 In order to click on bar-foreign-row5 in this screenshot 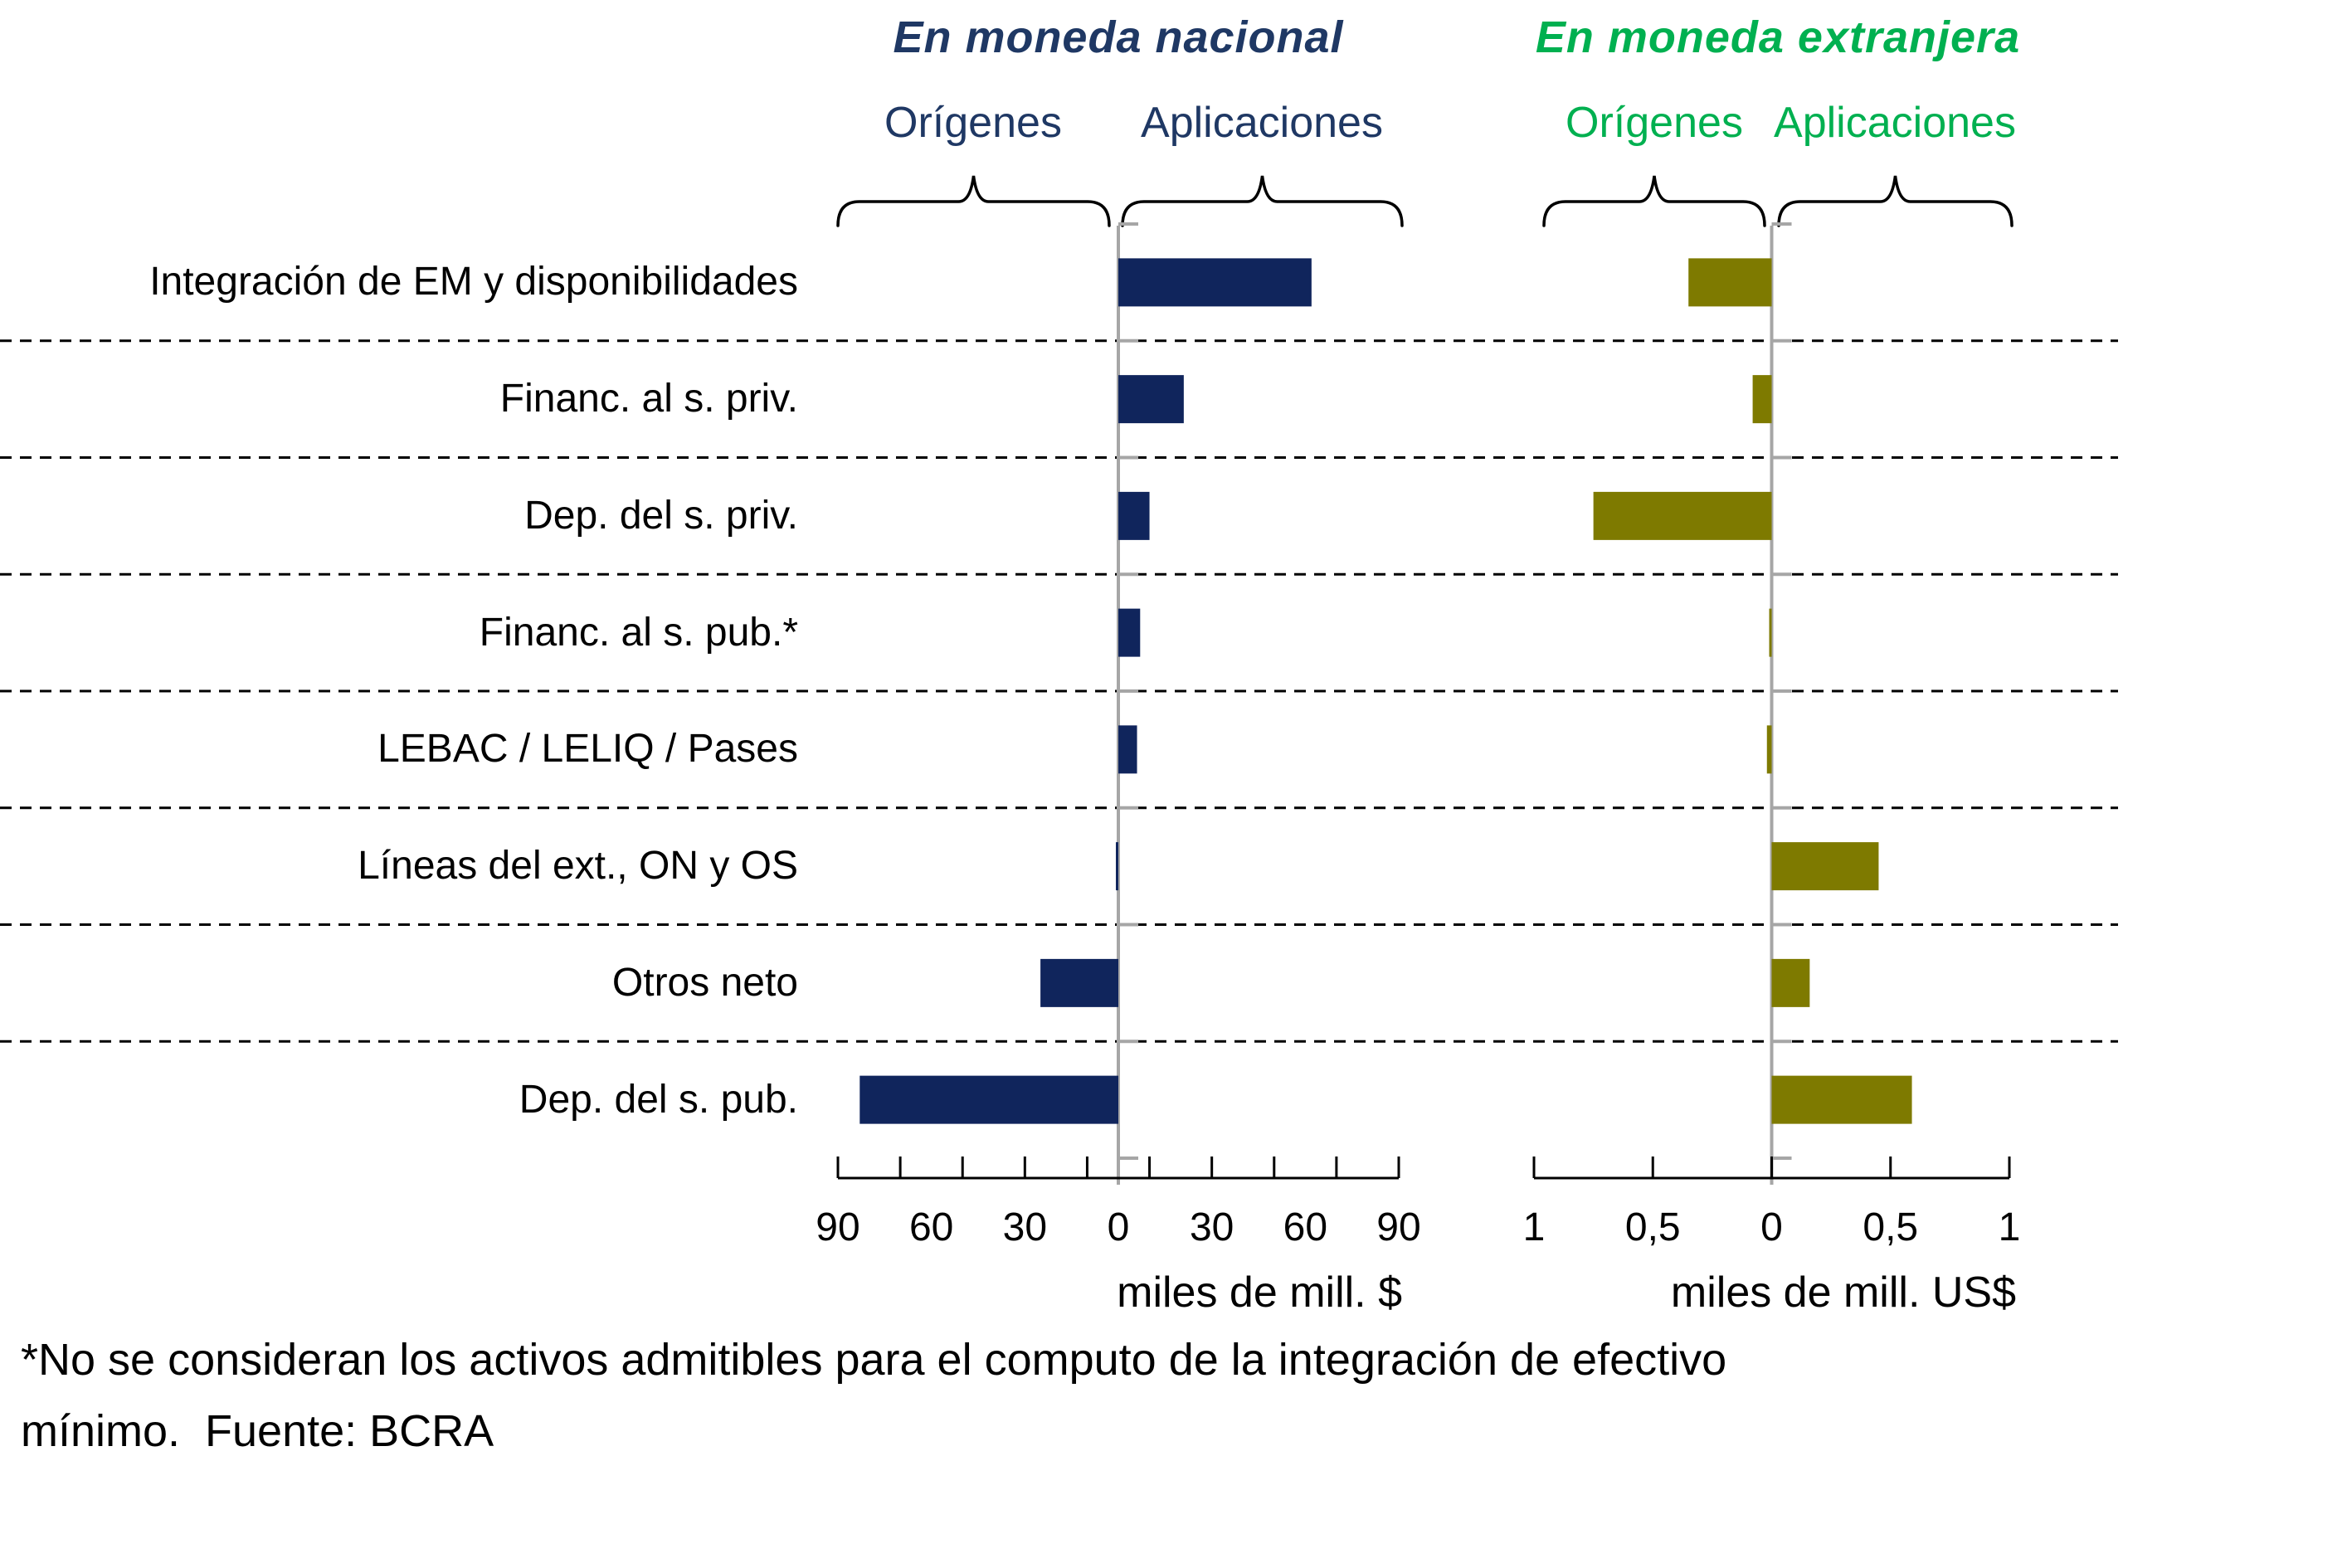, I will do `click(1825, 866)`.